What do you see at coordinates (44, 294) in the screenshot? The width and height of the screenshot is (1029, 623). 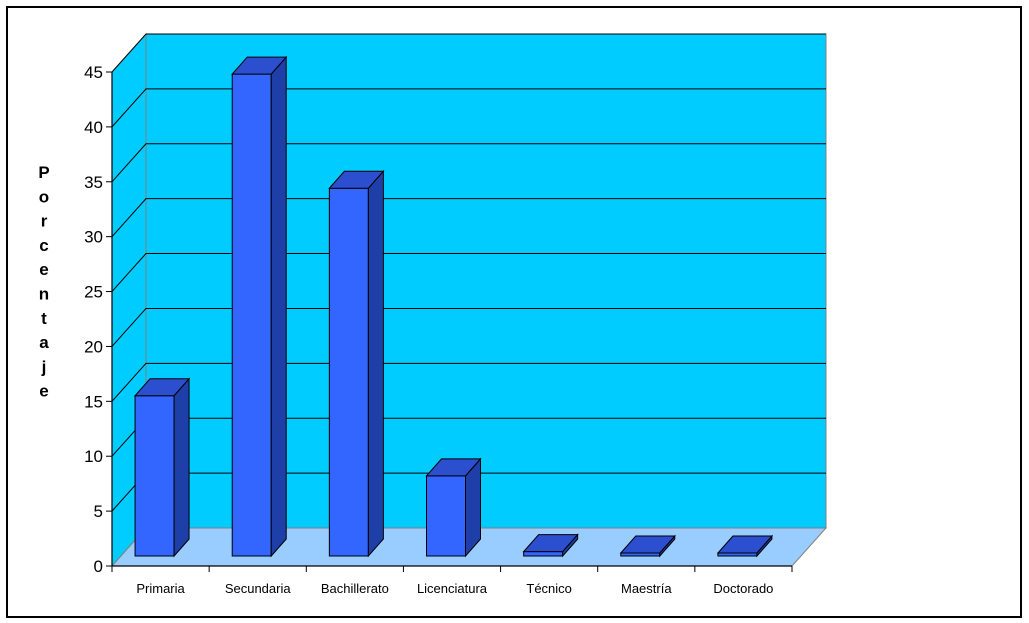 I see `y-axis-label-letter: n` at bounding box center [44, 294].